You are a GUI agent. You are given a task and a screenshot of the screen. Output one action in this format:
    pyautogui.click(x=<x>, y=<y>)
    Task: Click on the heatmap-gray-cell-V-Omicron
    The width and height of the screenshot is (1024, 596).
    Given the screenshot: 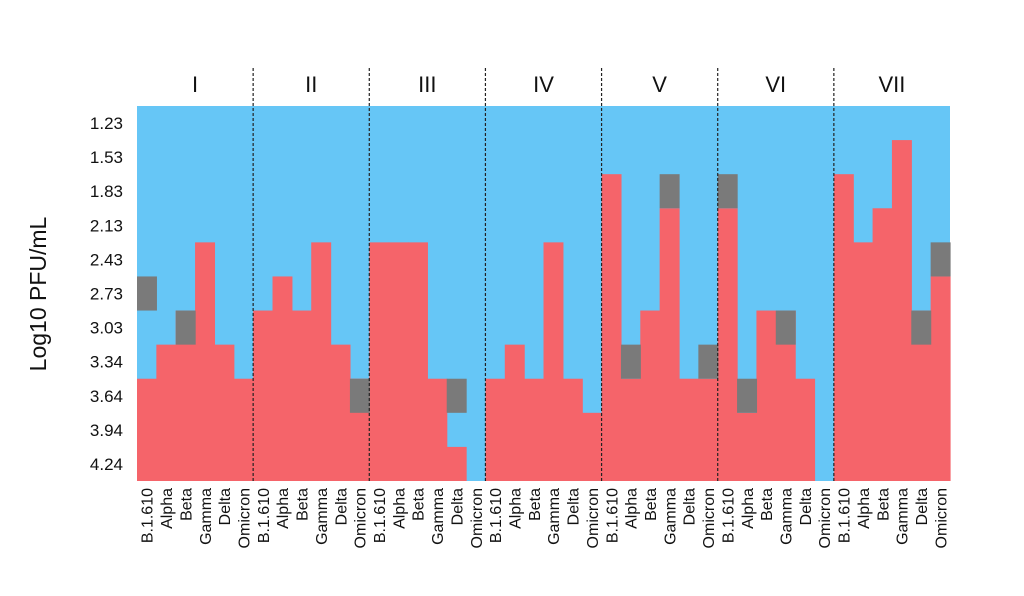 What is the action you would take?
    pyautogui.click(x=708, y=361)
    